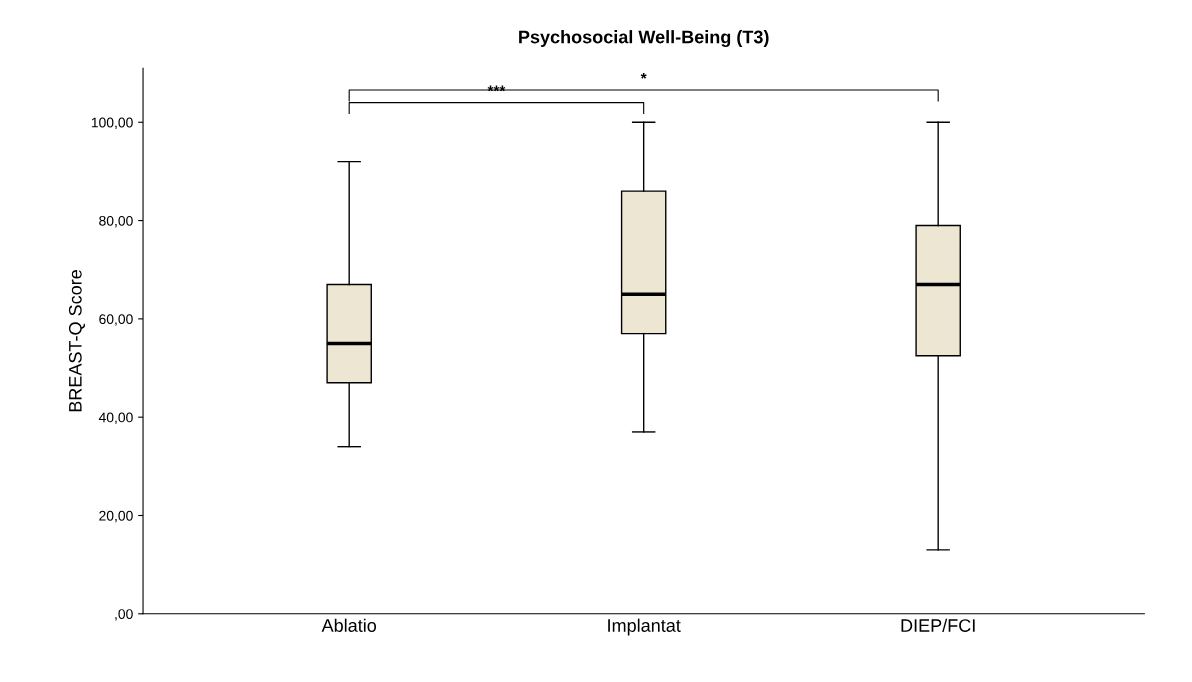 The height and width of the screenshot is (682, 1192). I want to click on annotation: *, so click(643, 76).